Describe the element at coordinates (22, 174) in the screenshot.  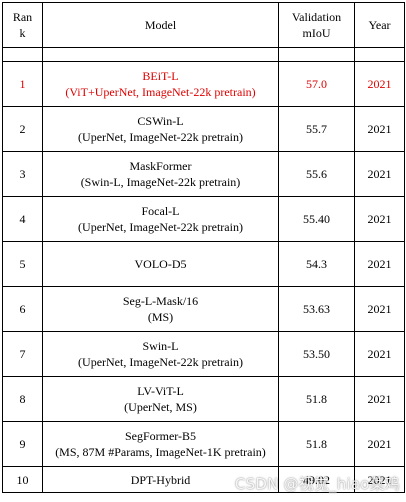
I see `rank-cell: 3` at that location.